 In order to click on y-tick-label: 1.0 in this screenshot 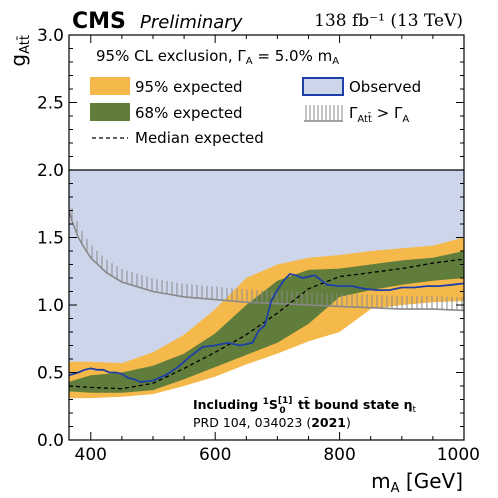, I will do `click(50, 306)`.